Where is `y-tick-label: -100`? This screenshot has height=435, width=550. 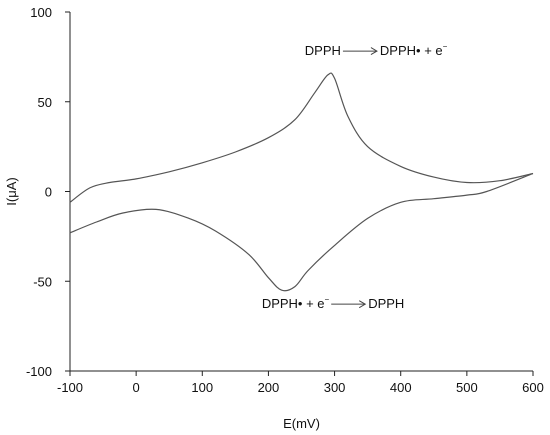 y-tick-label: -100 is located at coordinates (39, 371).